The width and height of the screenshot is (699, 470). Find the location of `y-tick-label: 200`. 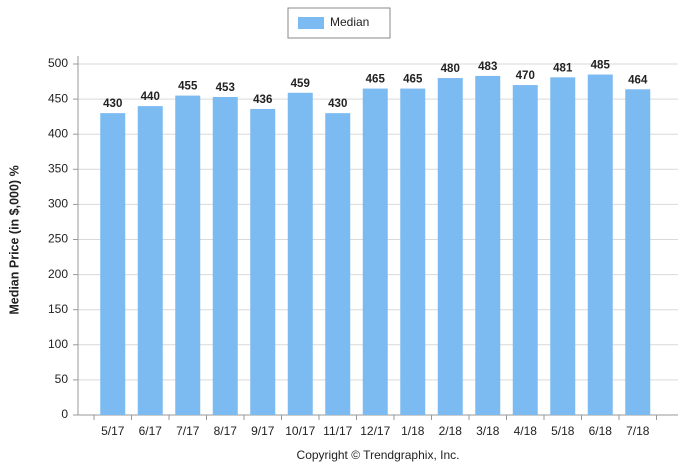

y-tick-label: 200 is located at coordinates (58, 274).